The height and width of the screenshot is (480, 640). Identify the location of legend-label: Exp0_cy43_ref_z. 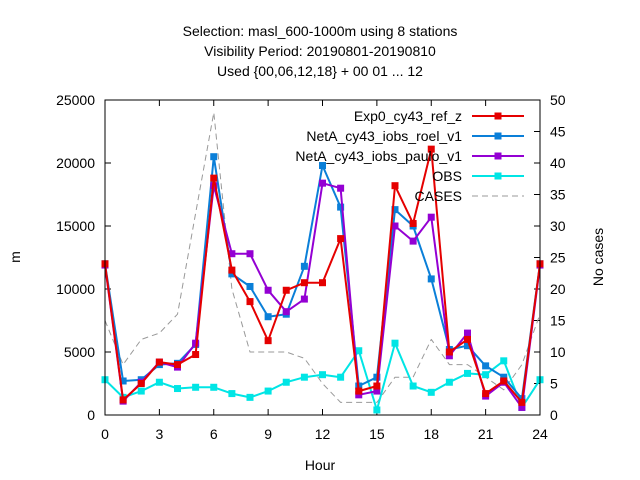
(408, 116).